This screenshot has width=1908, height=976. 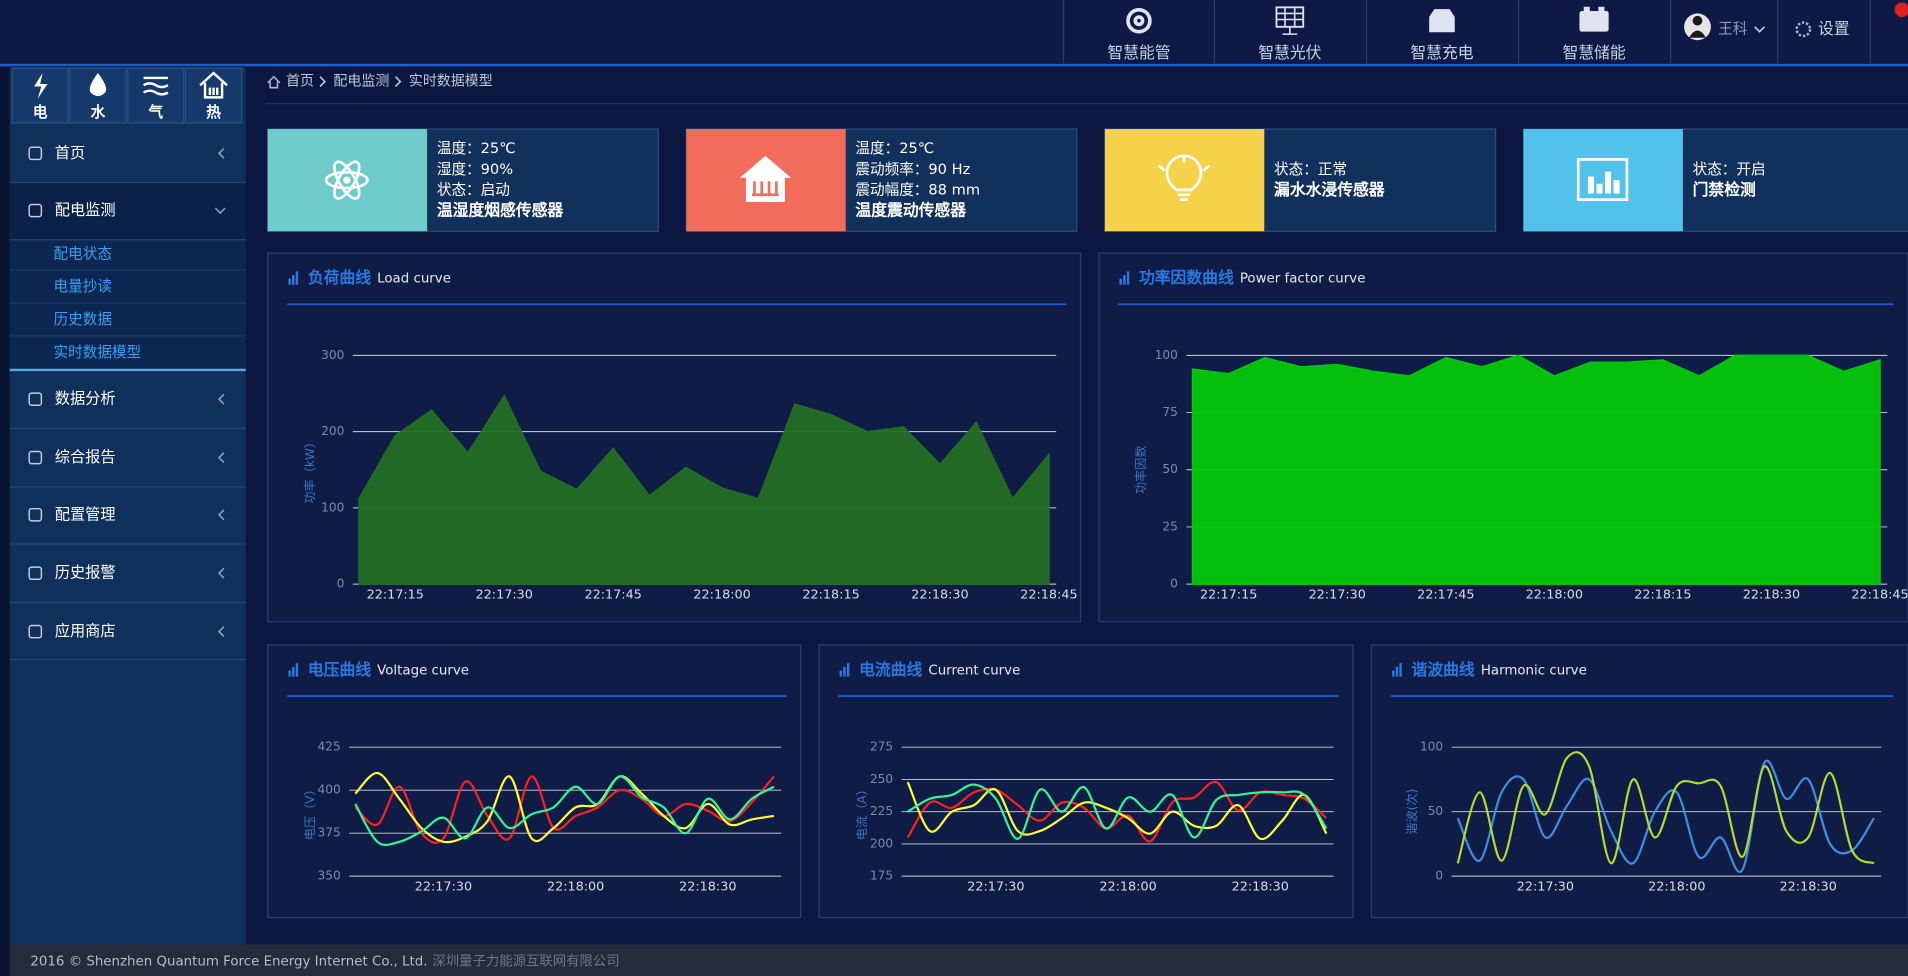 What do you see at coordinates (309, 470) in the screenshot?
I see `y-axis-label: 功率（kW）` at bounding box center [309, 470].